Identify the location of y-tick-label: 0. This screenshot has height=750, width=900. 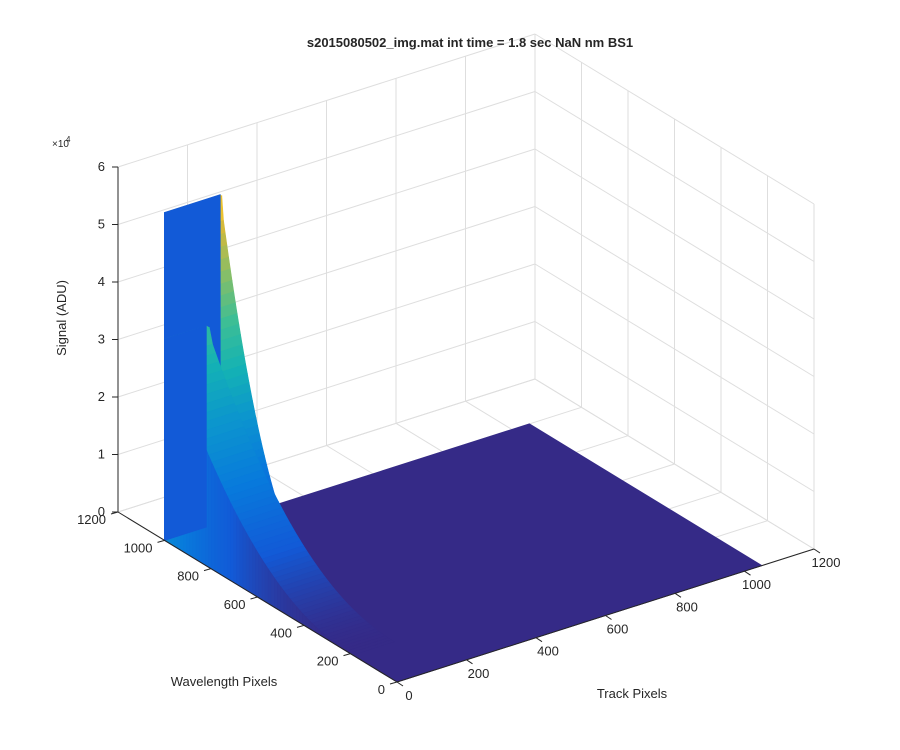
(381, 689).